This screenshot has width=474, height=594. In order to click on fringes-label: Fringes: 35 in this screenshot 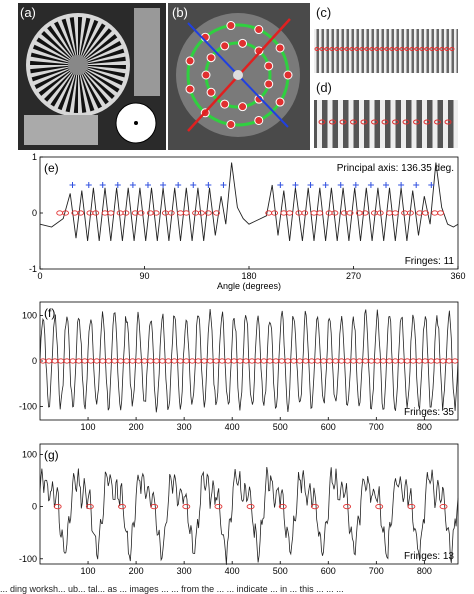, I will do `click(429, 412)`.